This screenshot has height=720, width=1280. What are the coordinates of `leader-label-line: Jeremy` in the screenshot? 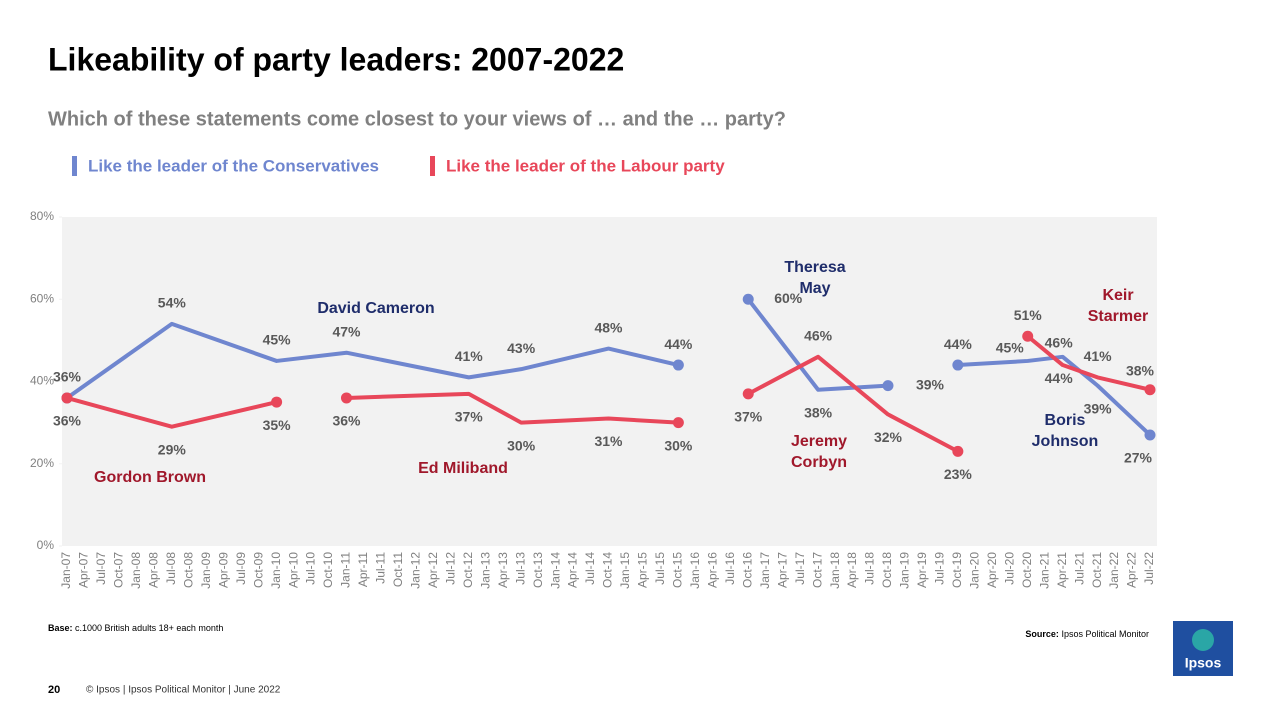 It's located at (819, 441).